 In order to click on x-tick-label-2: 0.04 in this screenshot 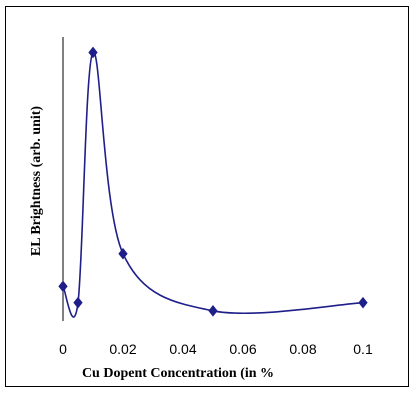, I will do `click(182, 349)`.